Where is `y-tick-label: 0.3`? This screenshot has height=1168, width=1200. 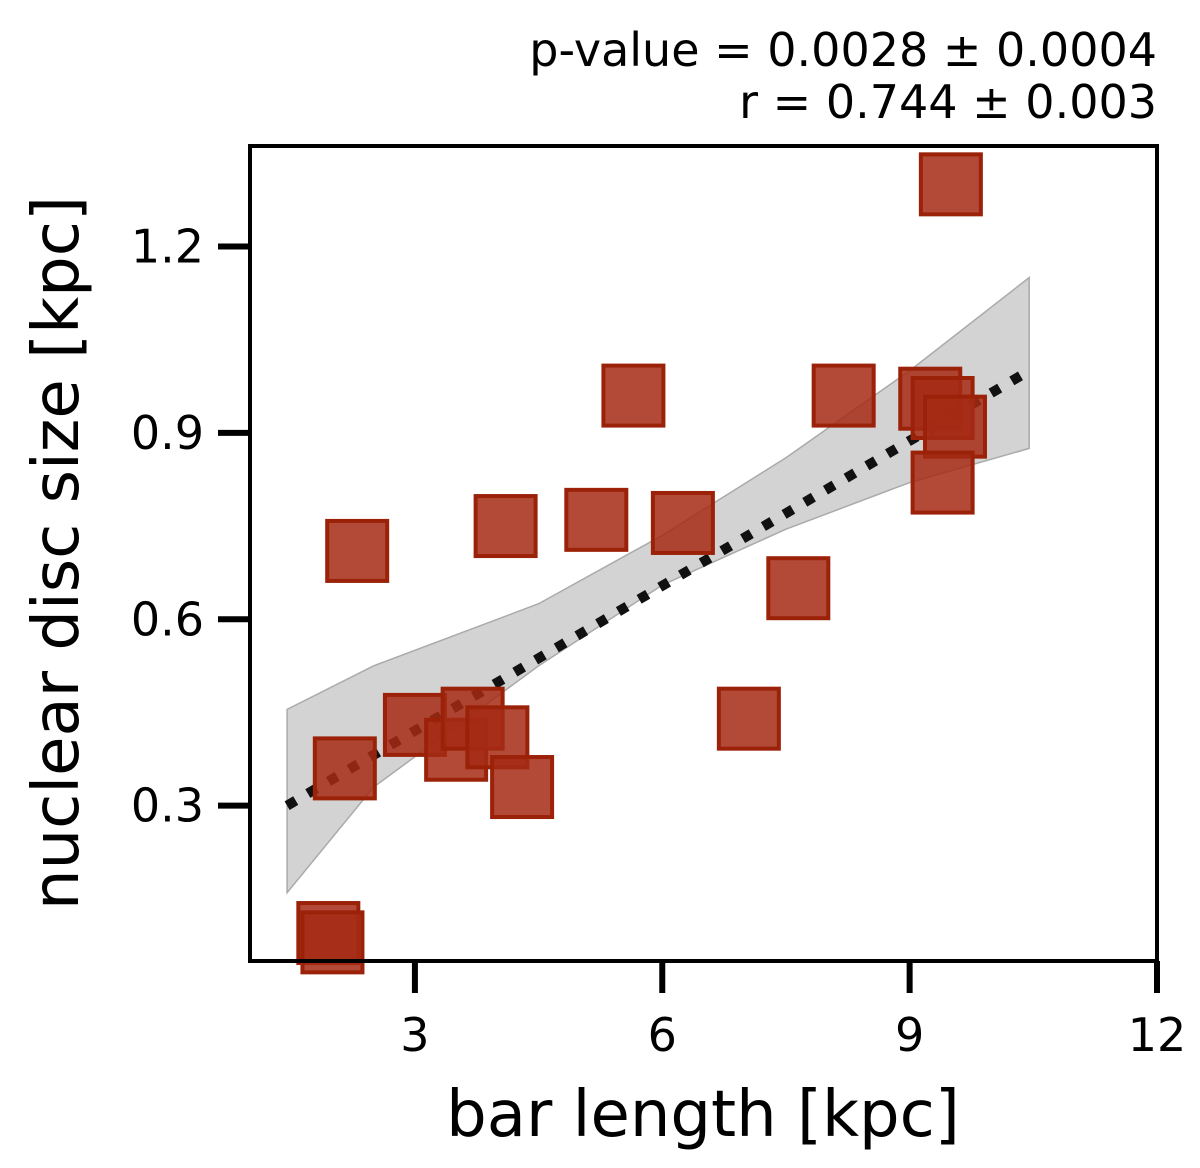
y-tick-label: 0.3 is located at coordinates (167, 806).